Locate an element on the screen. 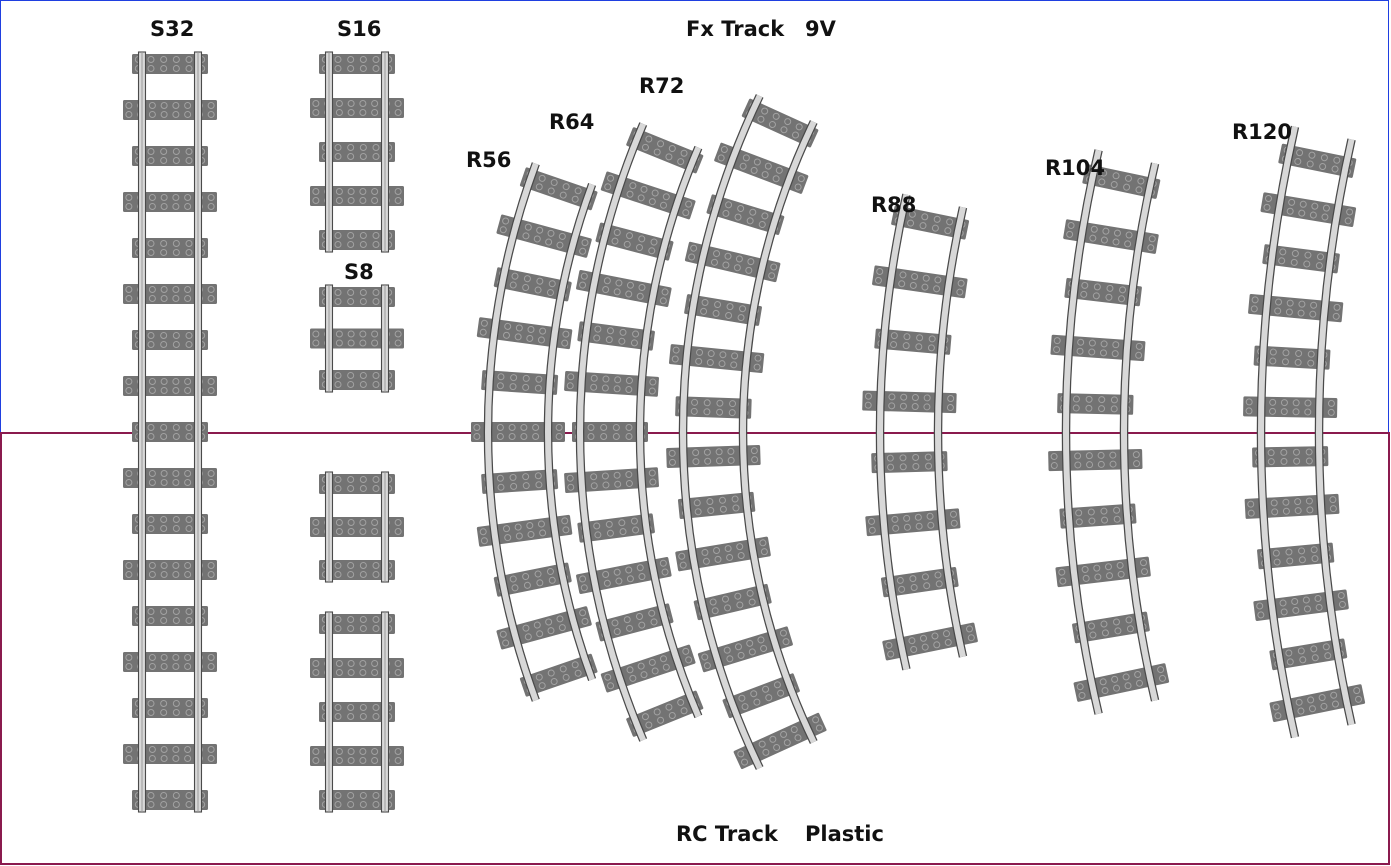  track-s8 is located at coordinates (357, 338).